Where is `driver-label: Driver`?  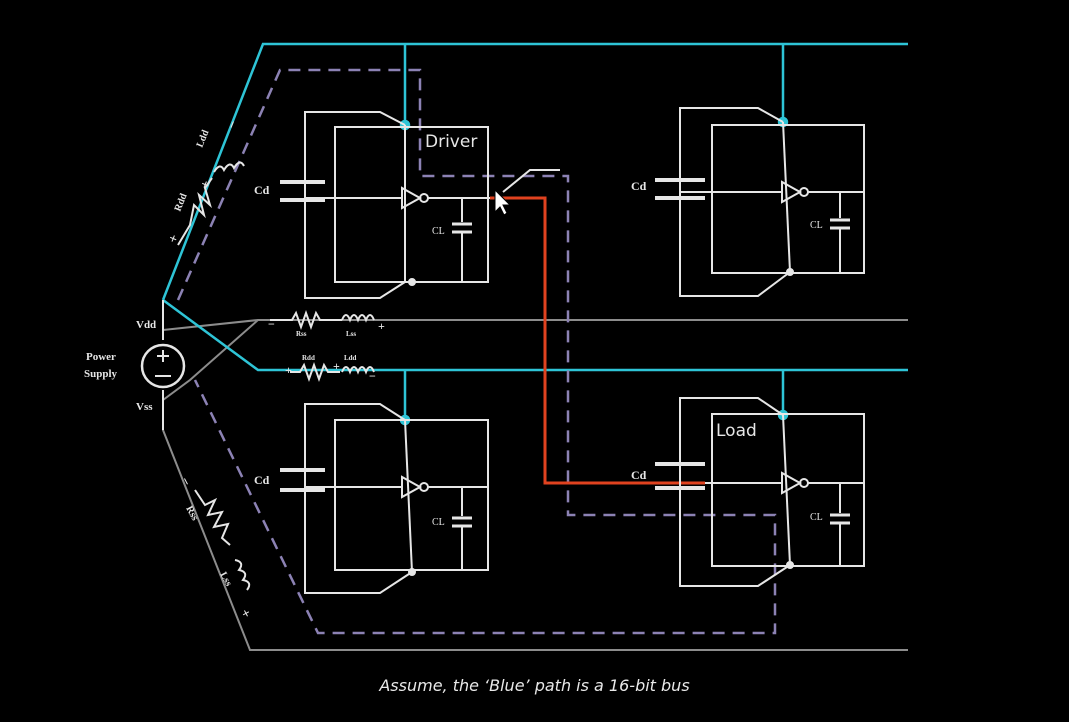 driver-label: Driver is located at coordinates (451, 142).